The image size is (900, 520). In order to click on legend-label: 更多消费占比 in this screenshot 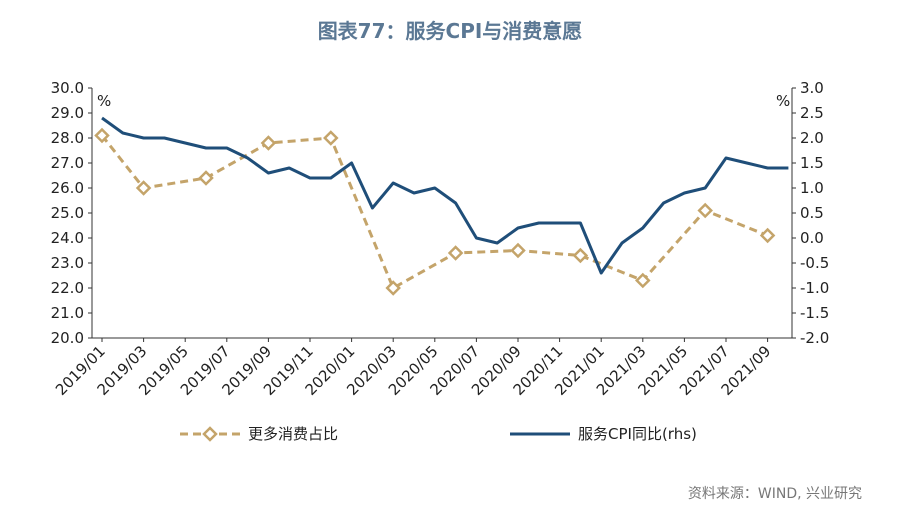, I will do `click(293, 434)`.